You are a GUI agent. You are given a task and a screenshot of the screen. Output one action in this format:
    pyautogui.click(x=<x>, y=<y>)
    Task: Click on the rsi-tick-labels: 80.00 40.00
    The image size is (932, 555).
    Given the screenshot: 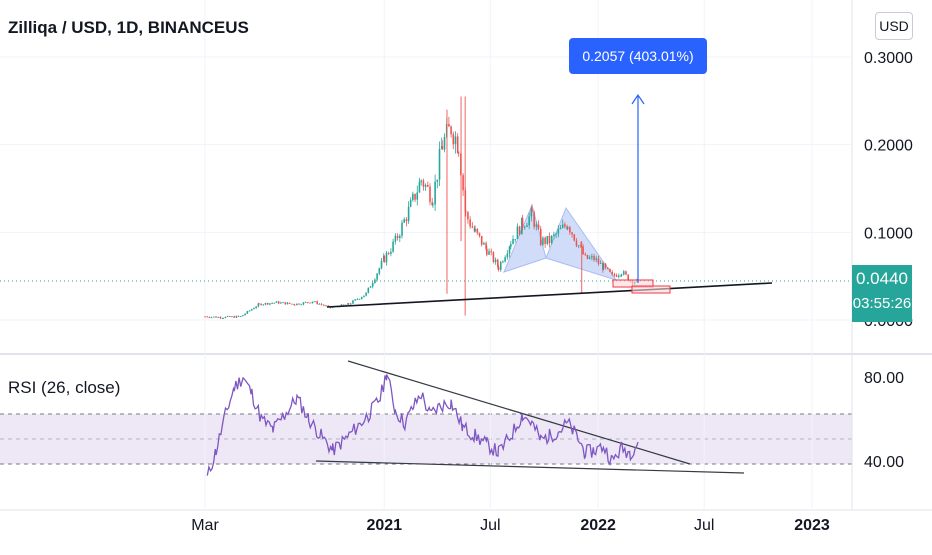 What is the action you would take?
    pyautogui.click(x=884, y=420)
    